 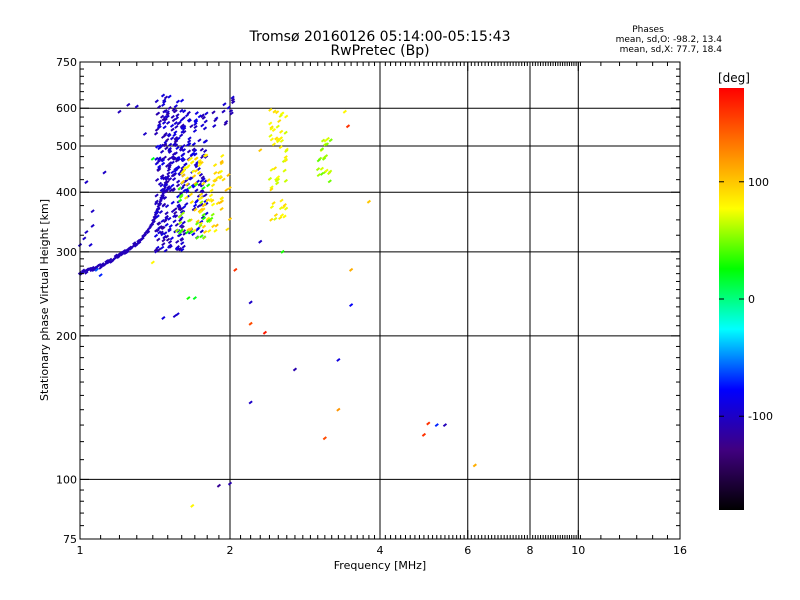 I want to click on y-tick-label: 100, so click(x=66, y=479).